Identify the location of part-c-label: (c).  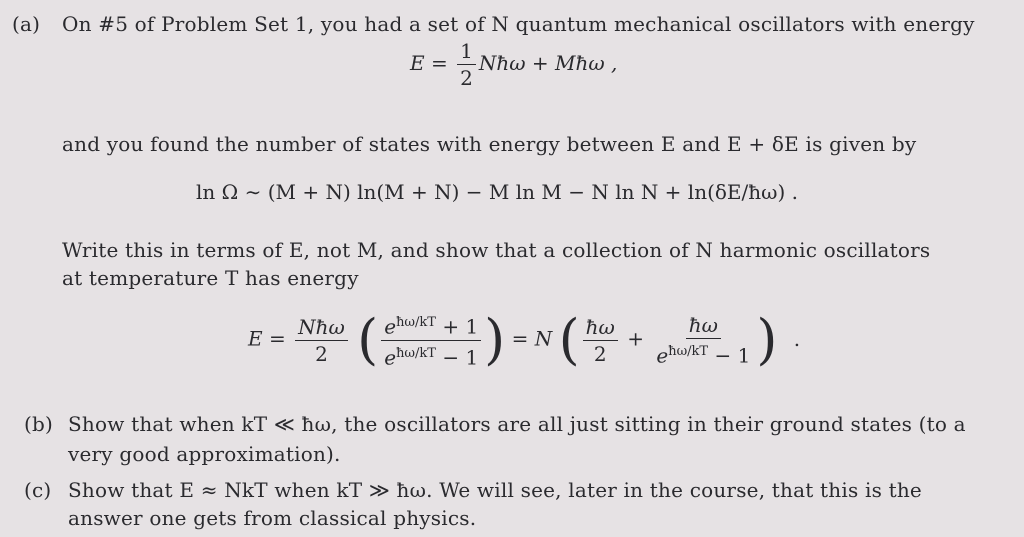
(38, 490).